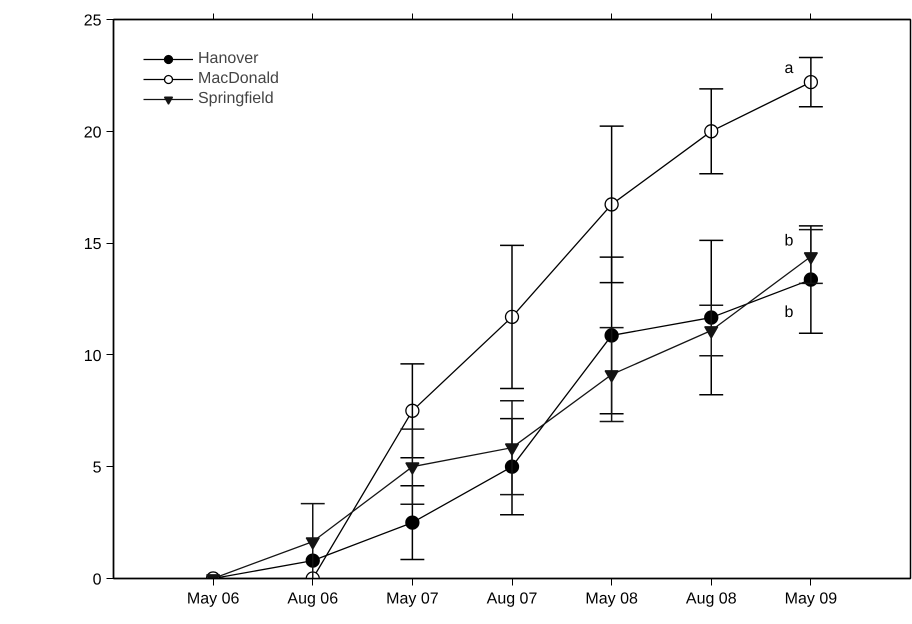  What do you see at coordinates (97, 468) in the screenshot?
I see `y-tick-label: 5` at bounding box center [97, 468].